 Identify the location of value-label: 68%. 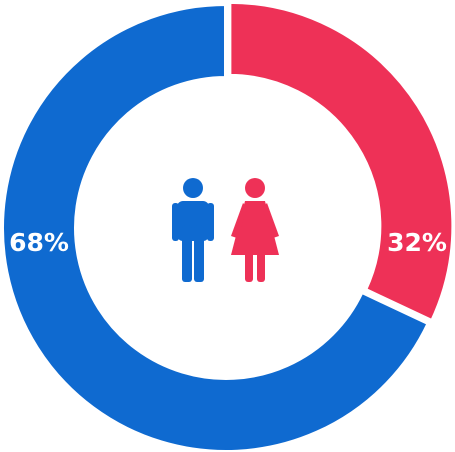
(39, 242).